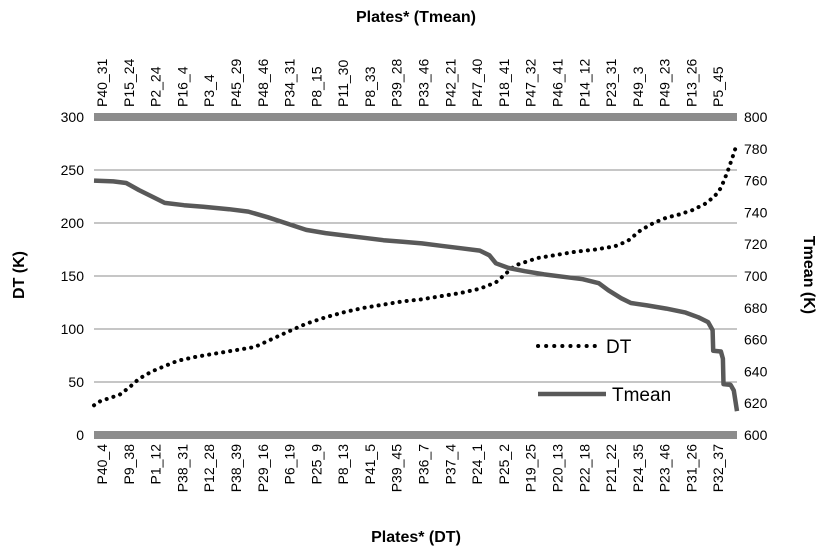 The width and height of the screenshot is (819, 551). I want to click on bottom-axis-title: Plates* (DT), so click(416, 537).